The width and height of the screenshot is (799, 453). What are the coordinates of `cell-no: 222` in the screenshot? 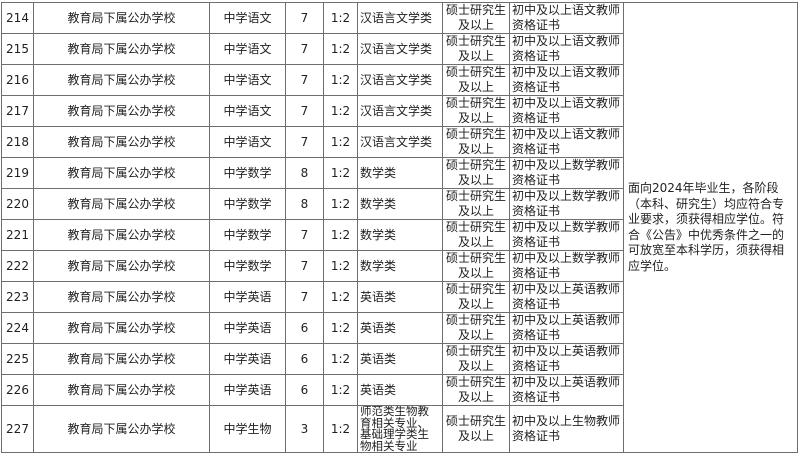 It's located at (17, 266).